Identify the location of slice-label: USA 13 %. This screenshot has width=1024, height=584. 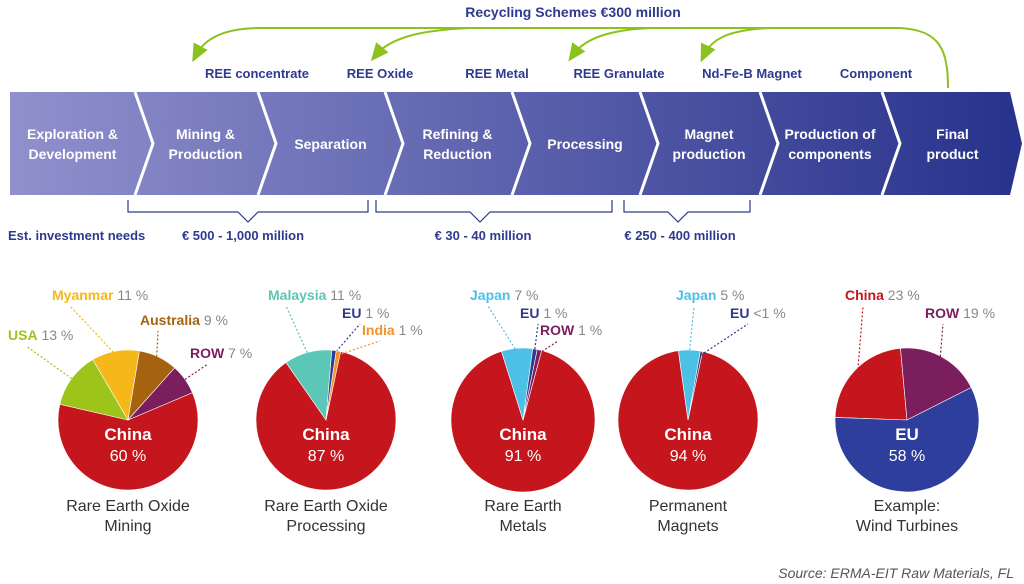
(40, 335).